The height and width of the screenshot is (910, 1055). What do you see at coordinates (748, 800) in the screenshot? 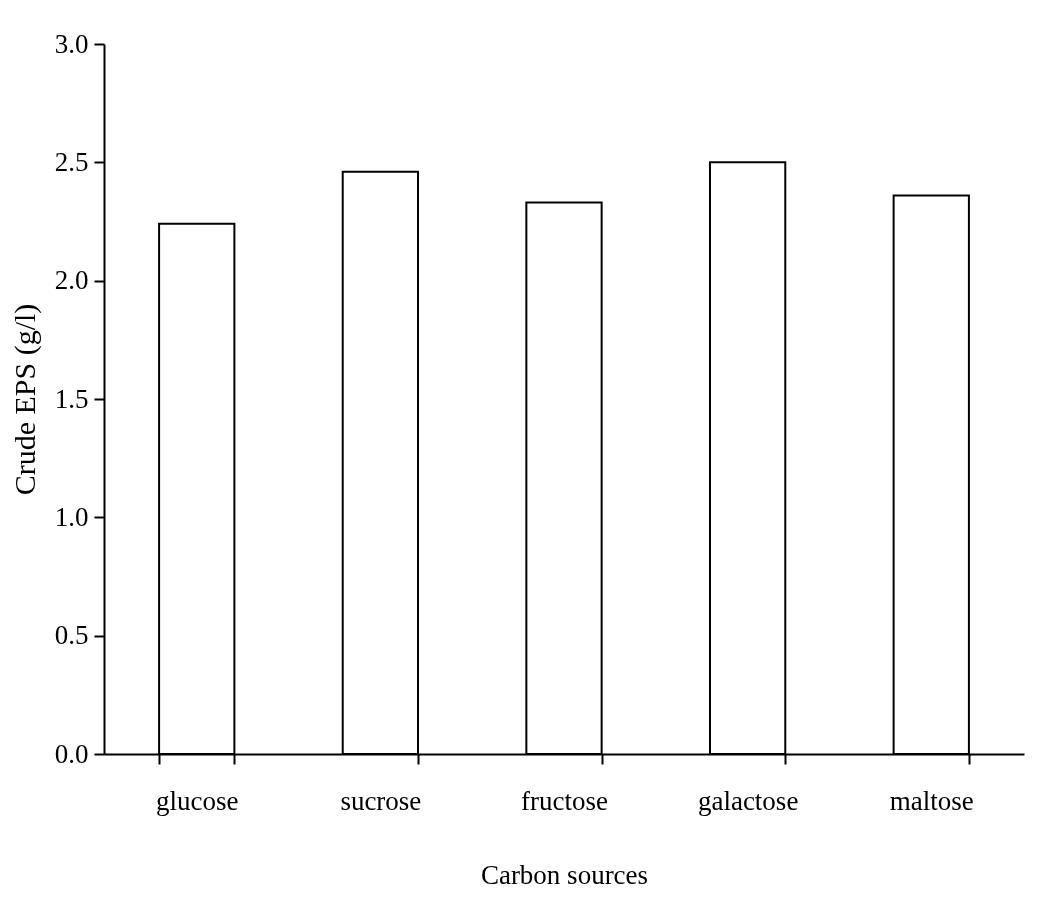
I see `x-tick-label: galactose` at bounding box center [748, 800].